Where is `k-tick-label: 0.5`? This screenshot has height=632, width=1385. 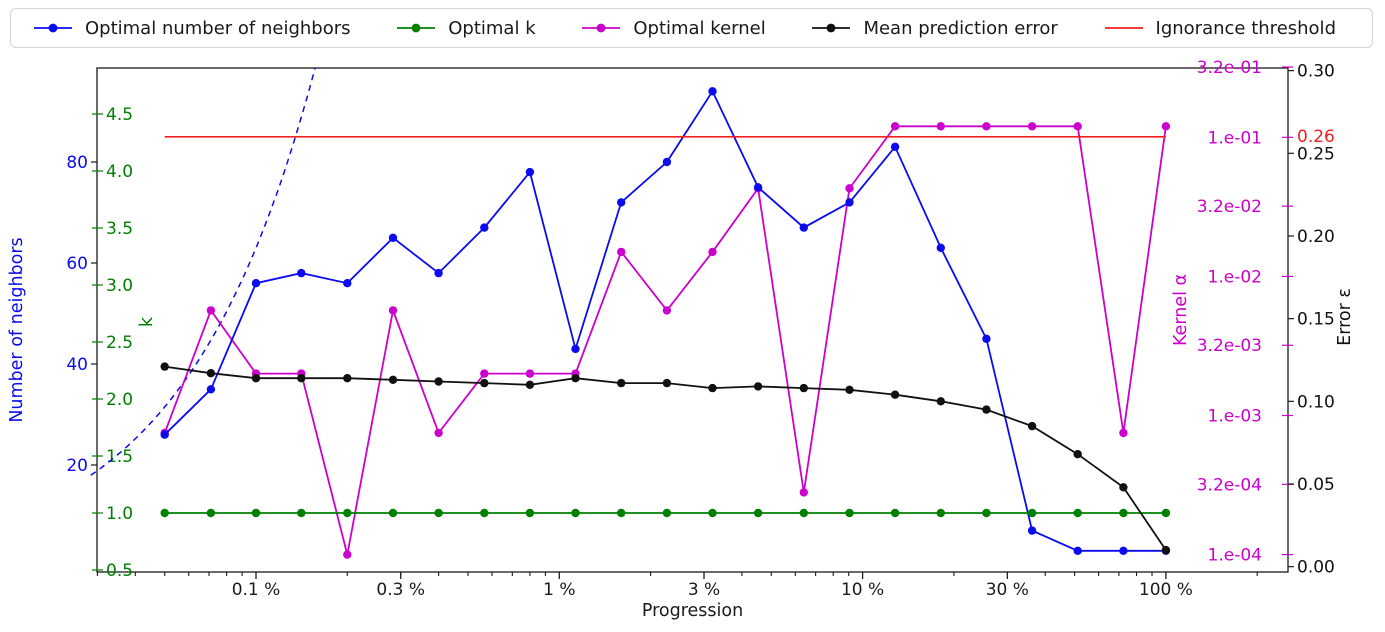 k-tick-label: 0.5 is located at coordinates (119, 571).